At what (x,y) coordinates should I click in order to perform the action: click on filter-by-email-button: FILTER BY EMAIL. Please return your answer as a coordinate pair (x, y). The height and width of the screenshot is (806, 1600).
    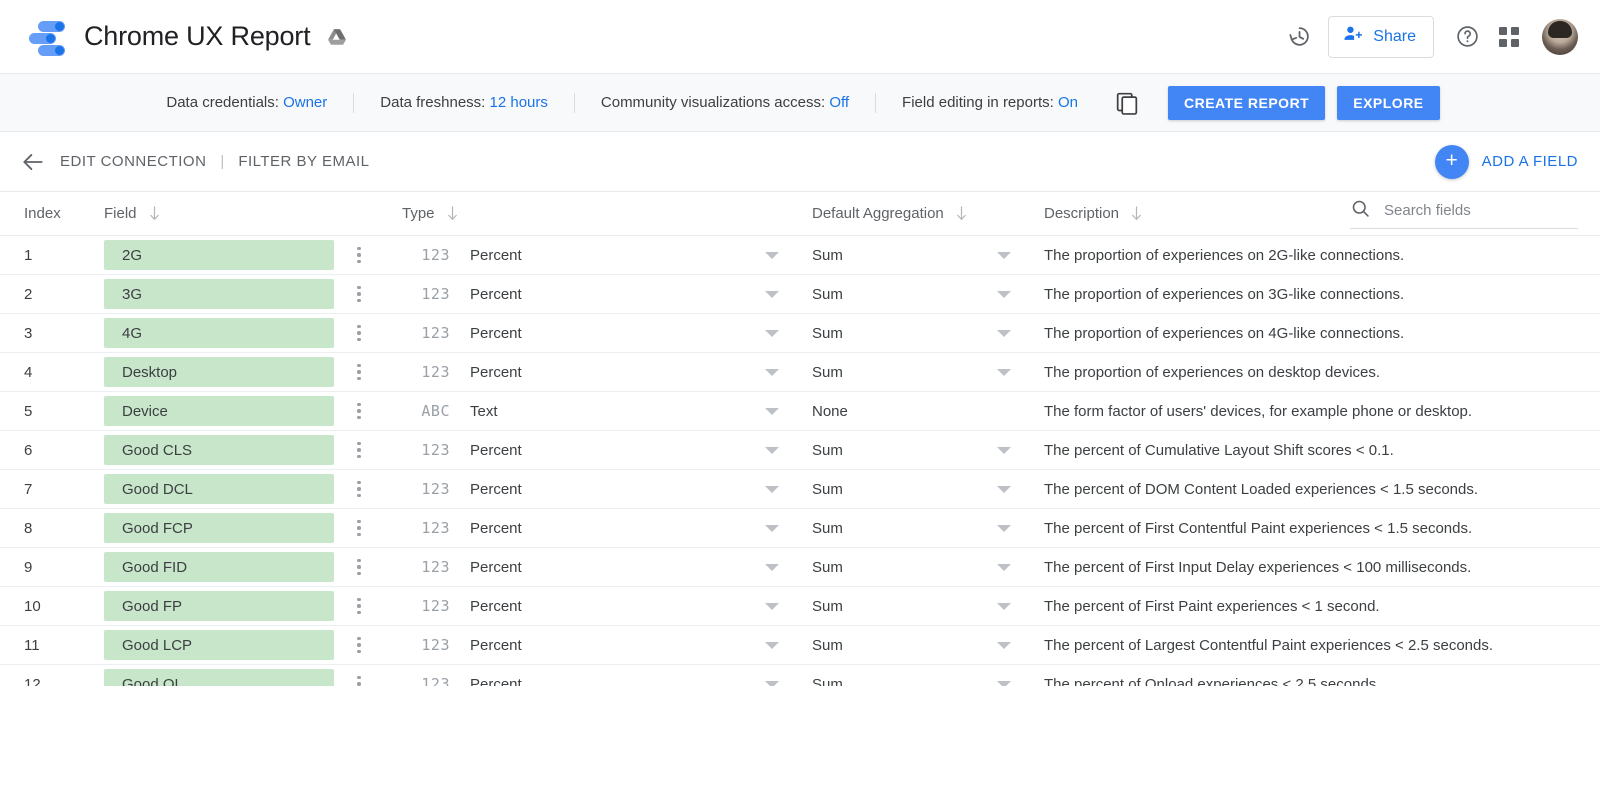
    Looking at the image, I should click on (304, 161).